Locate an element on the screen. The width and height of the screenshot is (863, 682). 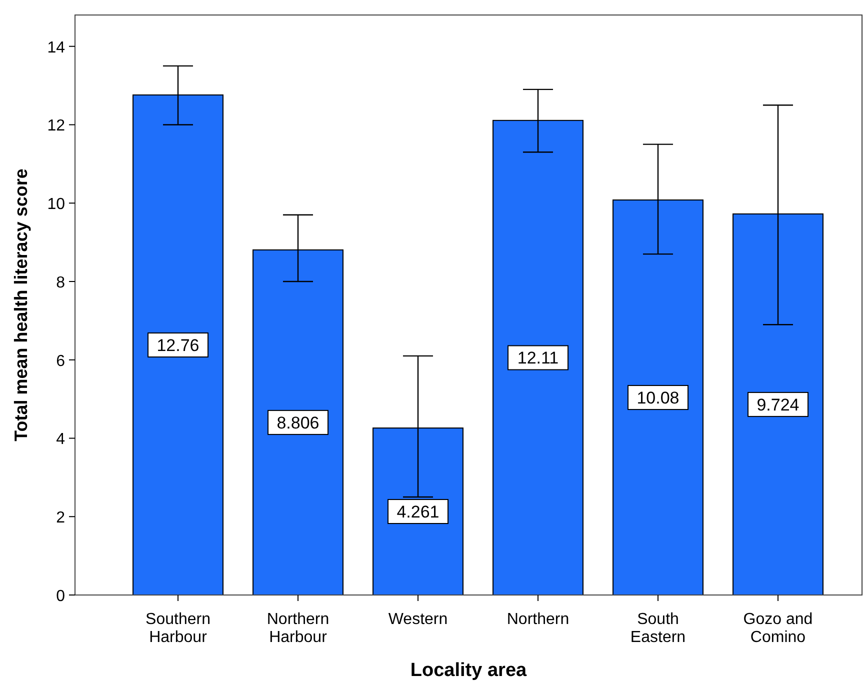
y-axis-title: Total mean health literacy score is located at coordinates (21, 305).